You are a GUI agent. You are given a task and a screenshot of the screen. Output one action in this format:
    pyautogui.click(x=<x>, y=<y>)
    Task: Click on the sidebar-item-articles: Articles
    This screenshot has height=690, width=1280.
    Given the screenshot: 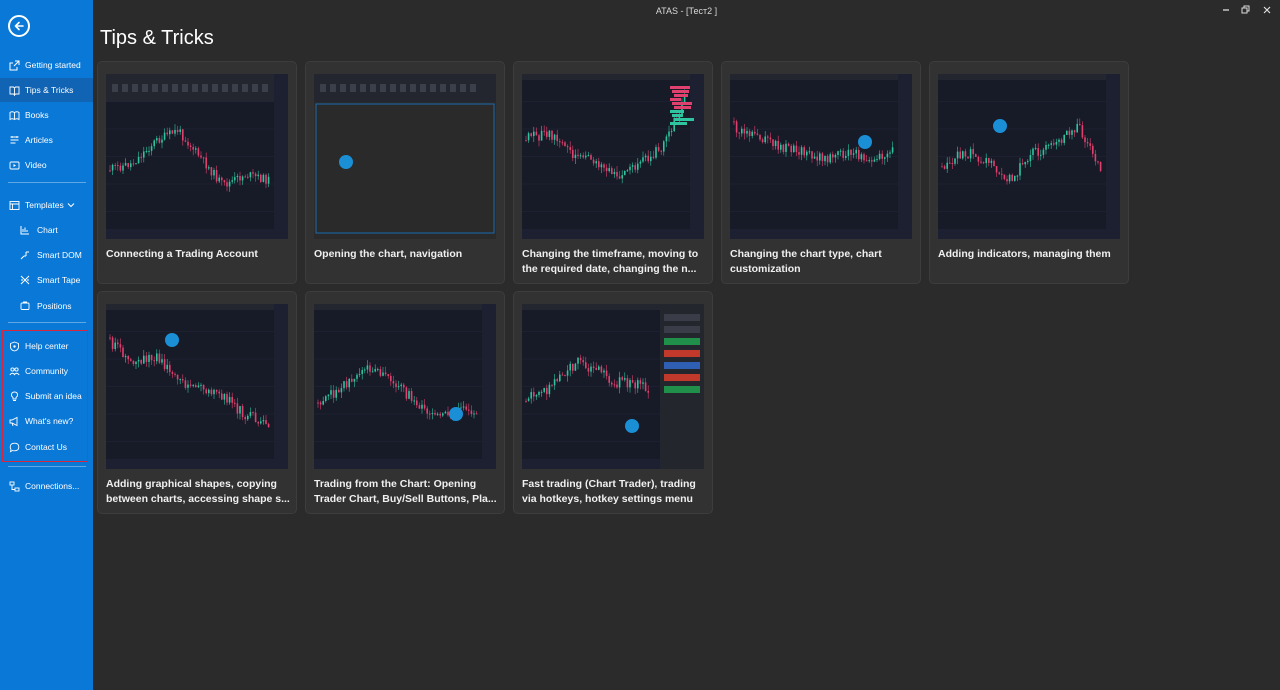 What is the action you would take?
    pyautogui.click(x=46, y=140)
    